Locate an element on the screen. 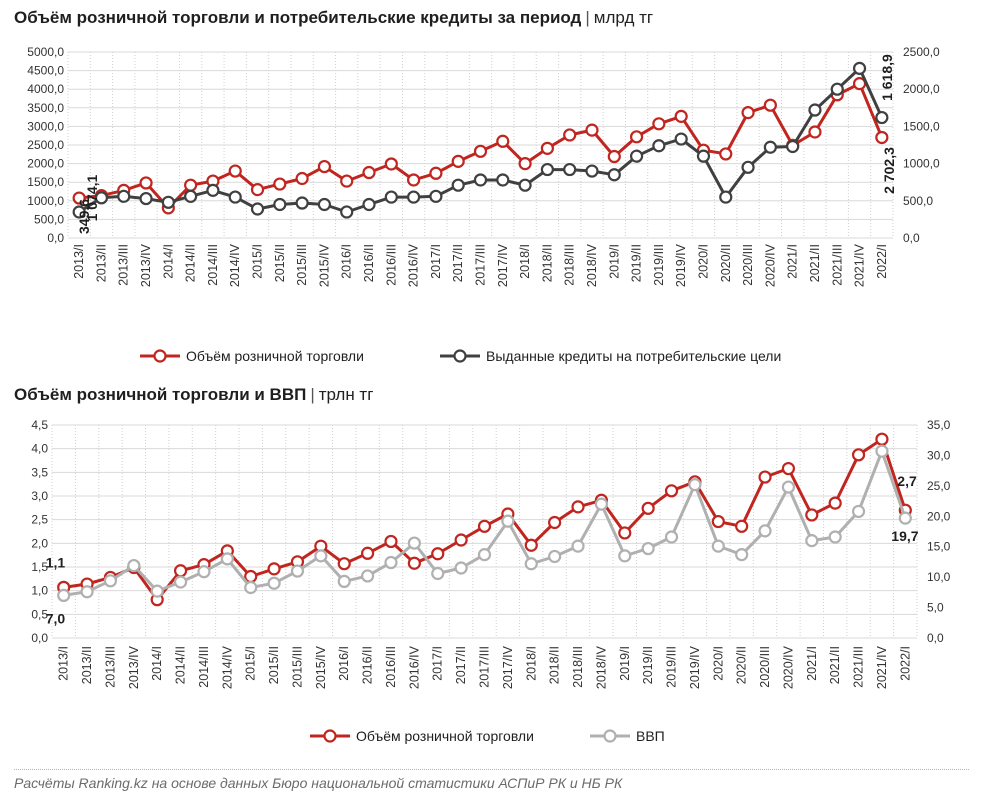 The height and width of the screenshot is (800, 983). chart1-unit: млрд тг is located at coordinates (623, 17).